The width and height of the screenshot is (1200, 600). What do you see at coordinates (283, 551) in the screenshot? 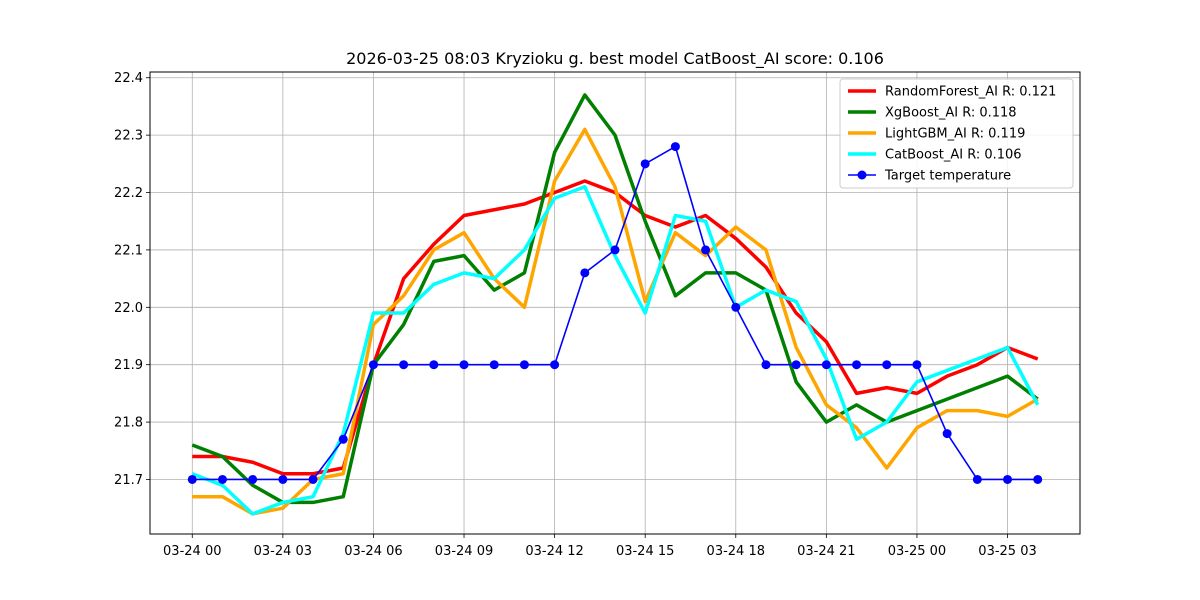
I see `x-tick-label: 03-24 03` at bounding box center [283, 551].